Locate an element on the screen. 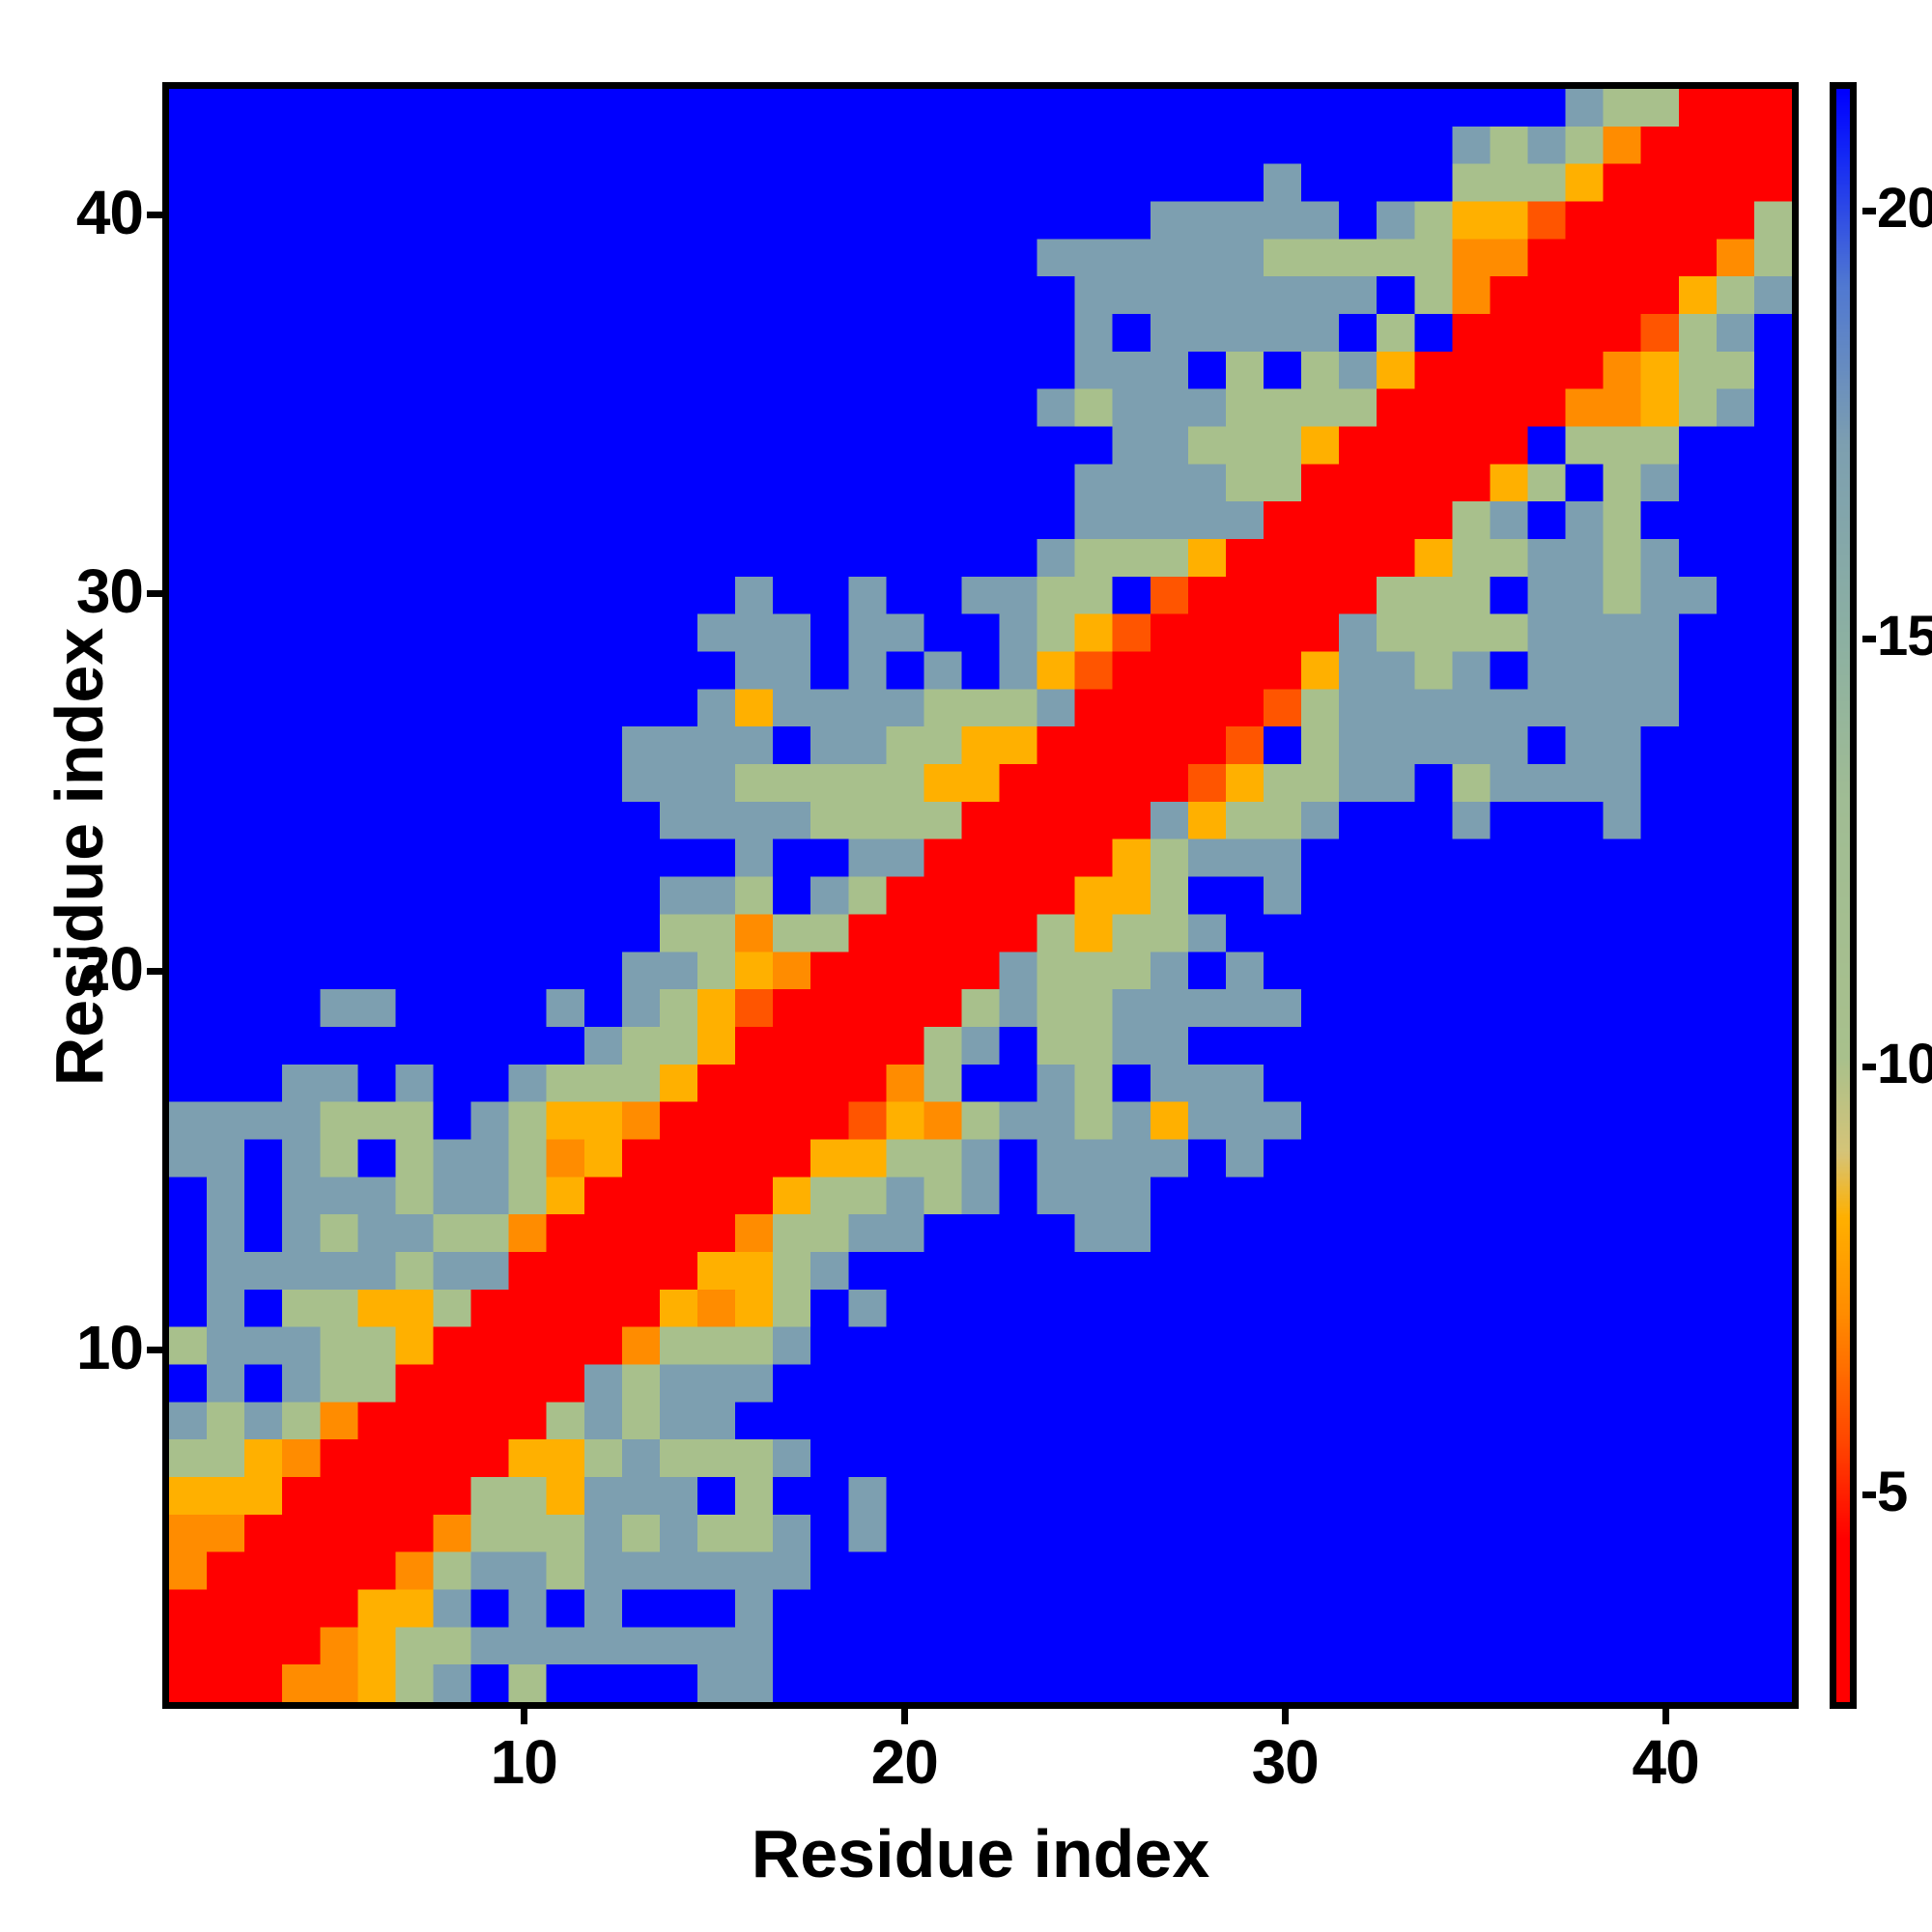 The width and height of the screenshot is (1932, 1932). y-tick-label: 40 is located at coordinates (109, 213).